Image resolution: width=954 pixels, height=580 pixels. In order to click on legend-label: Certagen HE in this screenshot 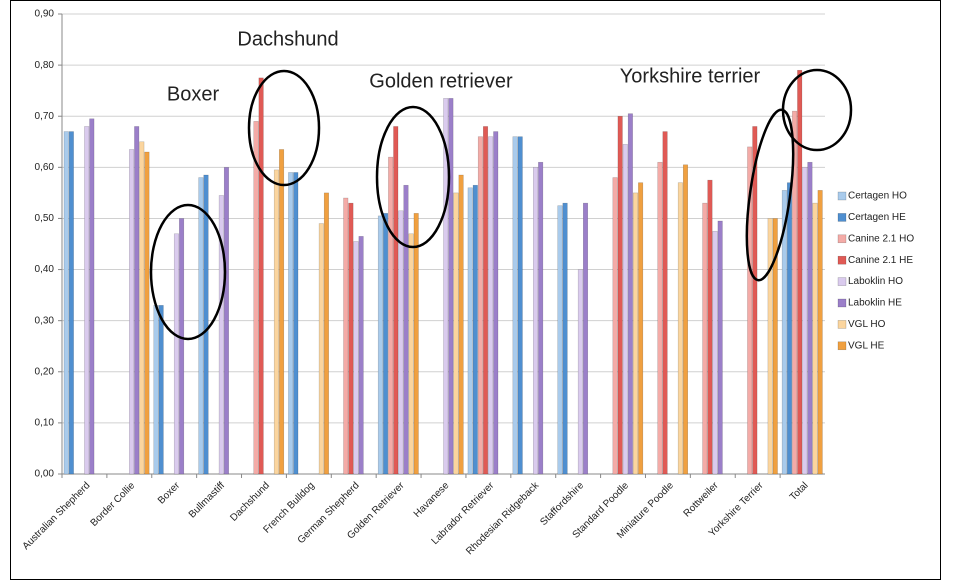, I will do `click(877, 217)`.